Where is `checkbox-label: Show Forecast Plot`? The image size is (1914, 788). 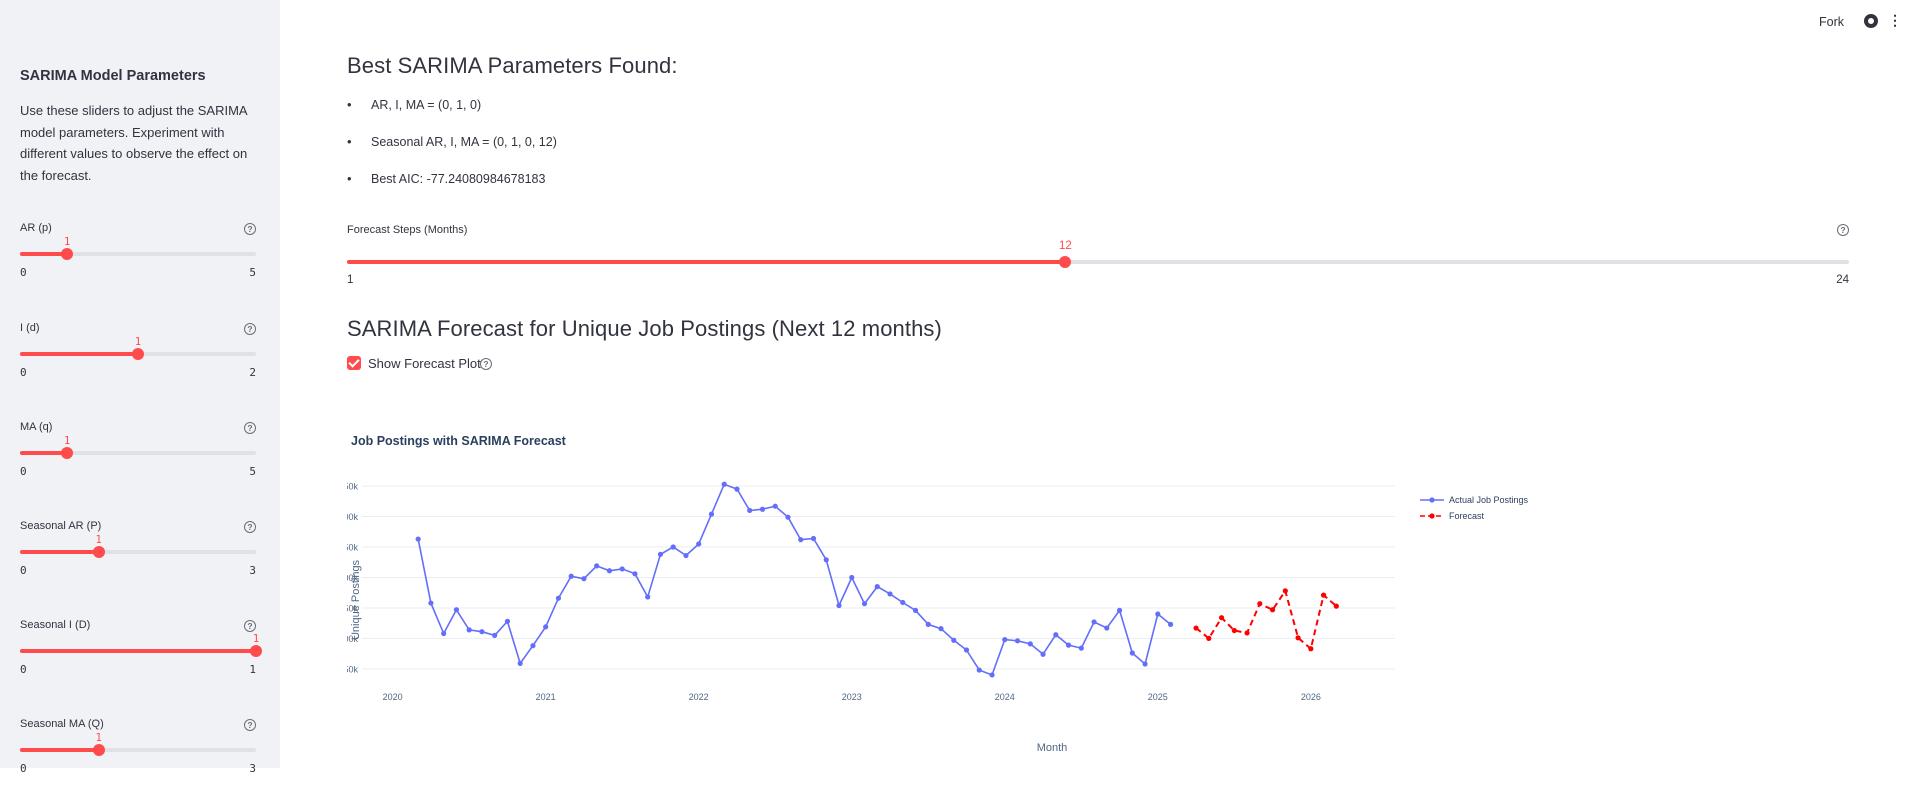
checkbox-label: Show Forecast Plot is located at coordinates (424, 363).